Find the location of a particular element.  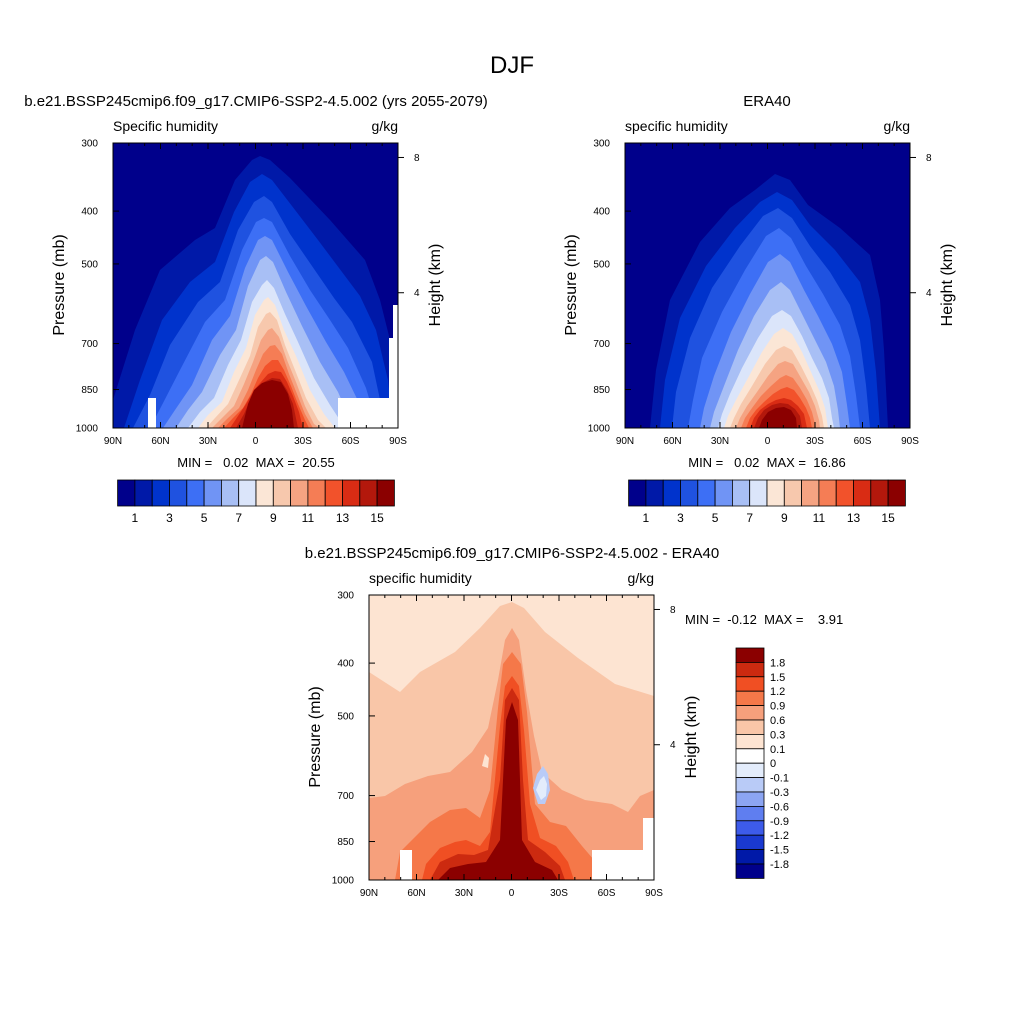

x-tick-label: 0 is located at coordinates (512, 893).